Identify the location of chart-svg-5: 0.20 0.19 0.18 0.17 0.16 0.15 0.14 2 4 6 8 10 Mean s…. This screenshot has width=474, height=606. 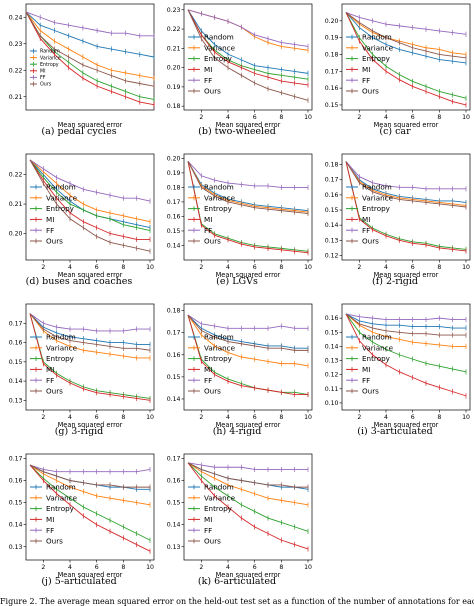
(240, 216).